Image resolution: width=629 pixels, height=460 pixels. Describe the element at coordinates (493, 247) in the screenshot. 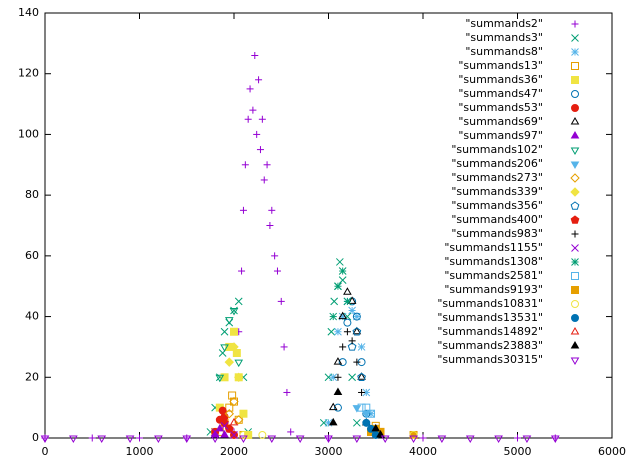

I see `legend-label: "summands1155"` at that location.